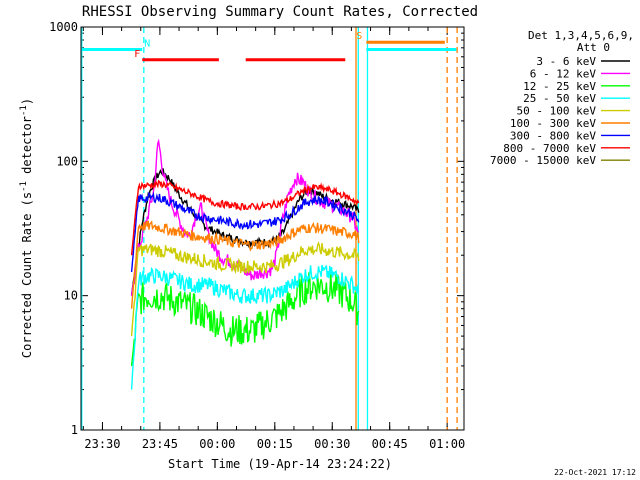 The height and width of the screenshot is (480, 640). Describe the element at coordinates (447, 444) in the screenshot. I see `x-tick-label: 01:00` at that location.